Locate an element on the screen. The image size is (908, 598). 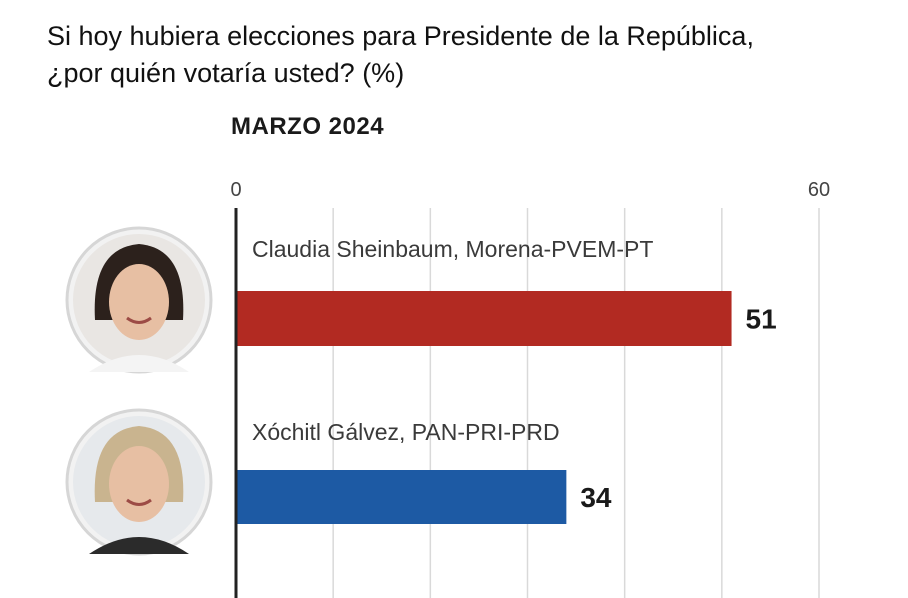
candidate-label: Xóchitl Gálvez, PAN-PRI-PRD is located at coordinates (406, 432).